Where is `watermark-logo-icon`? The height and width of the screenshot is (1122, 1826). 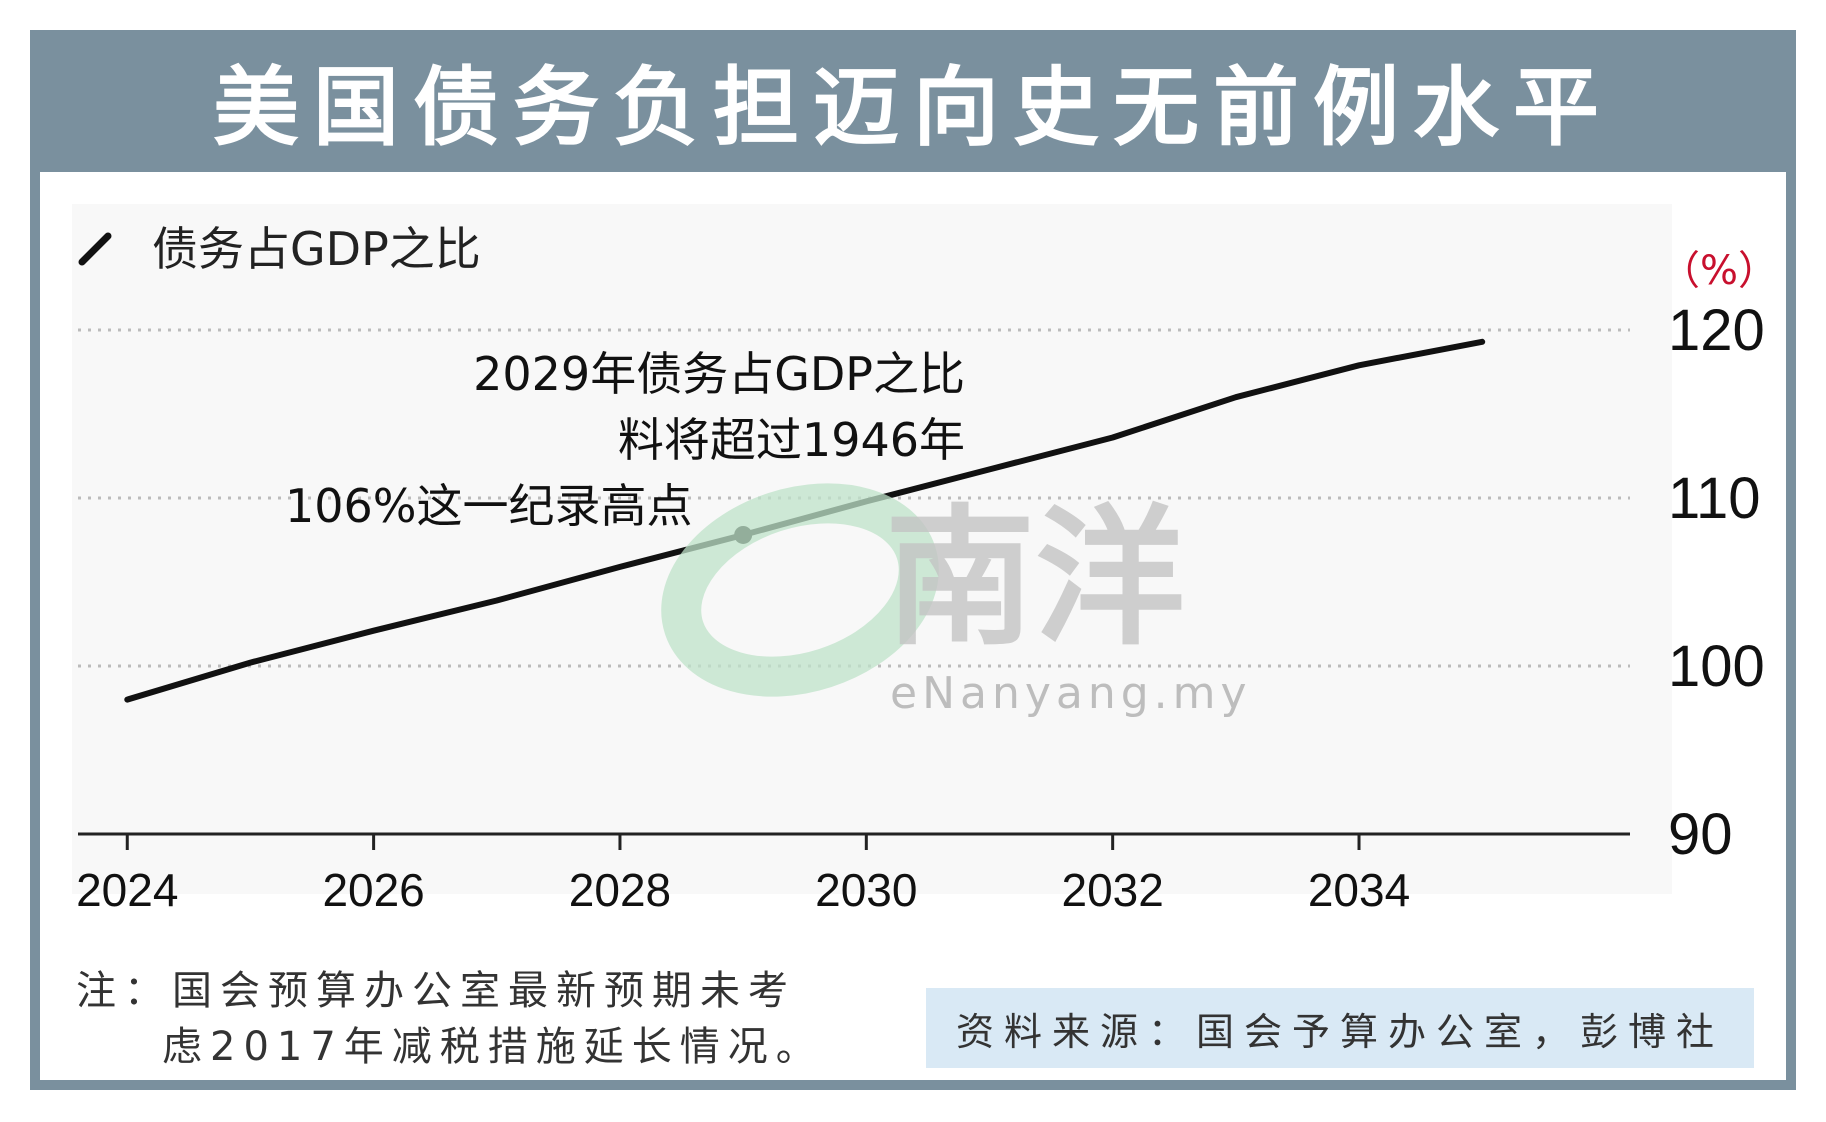 watermark-logo-icon is located at coordinates (800, 590).